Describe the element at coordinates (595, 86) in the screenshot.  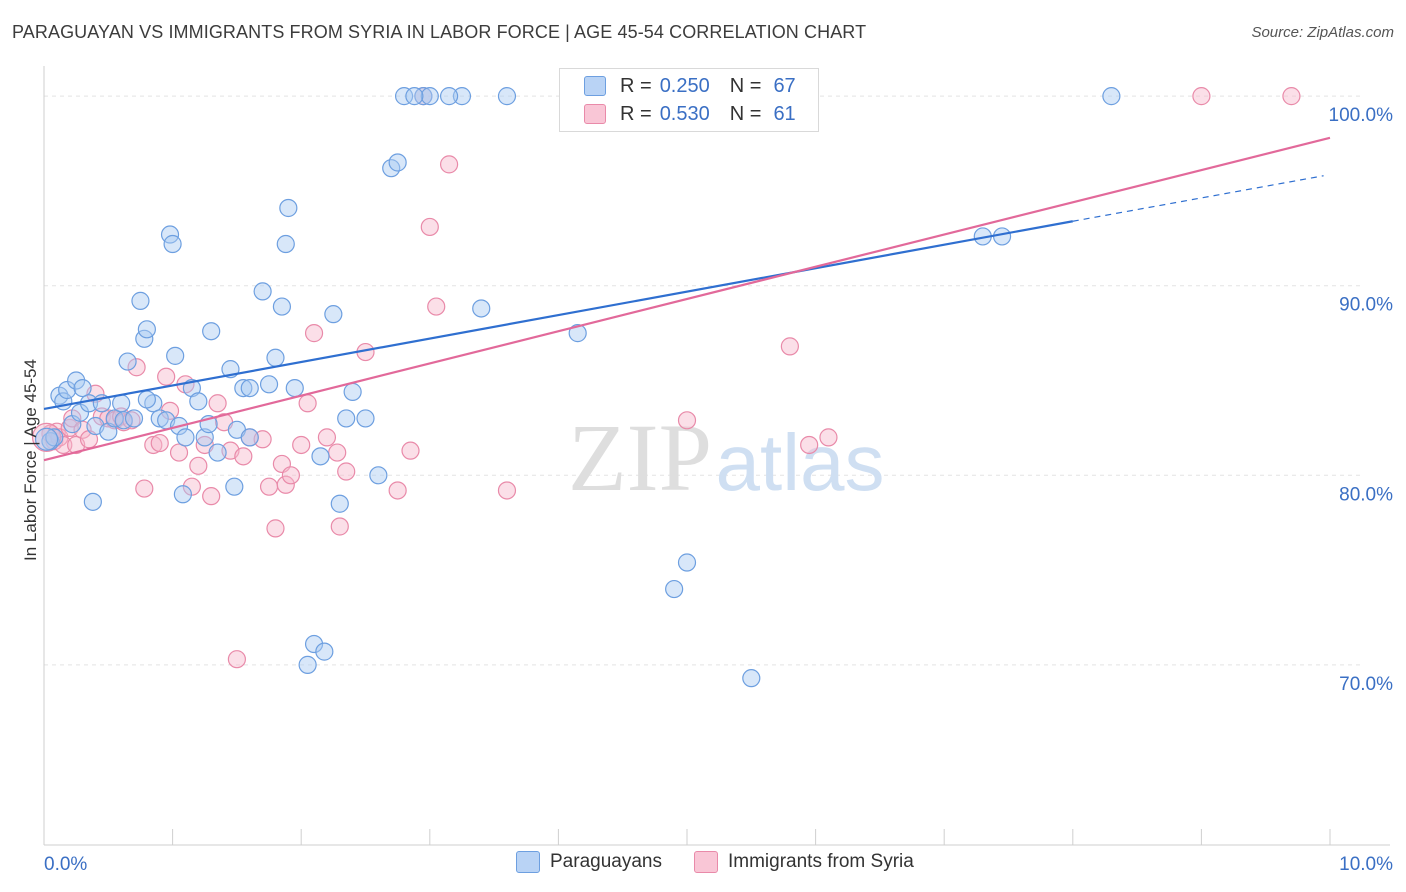
I see `legend-swatch-blue` at that location.